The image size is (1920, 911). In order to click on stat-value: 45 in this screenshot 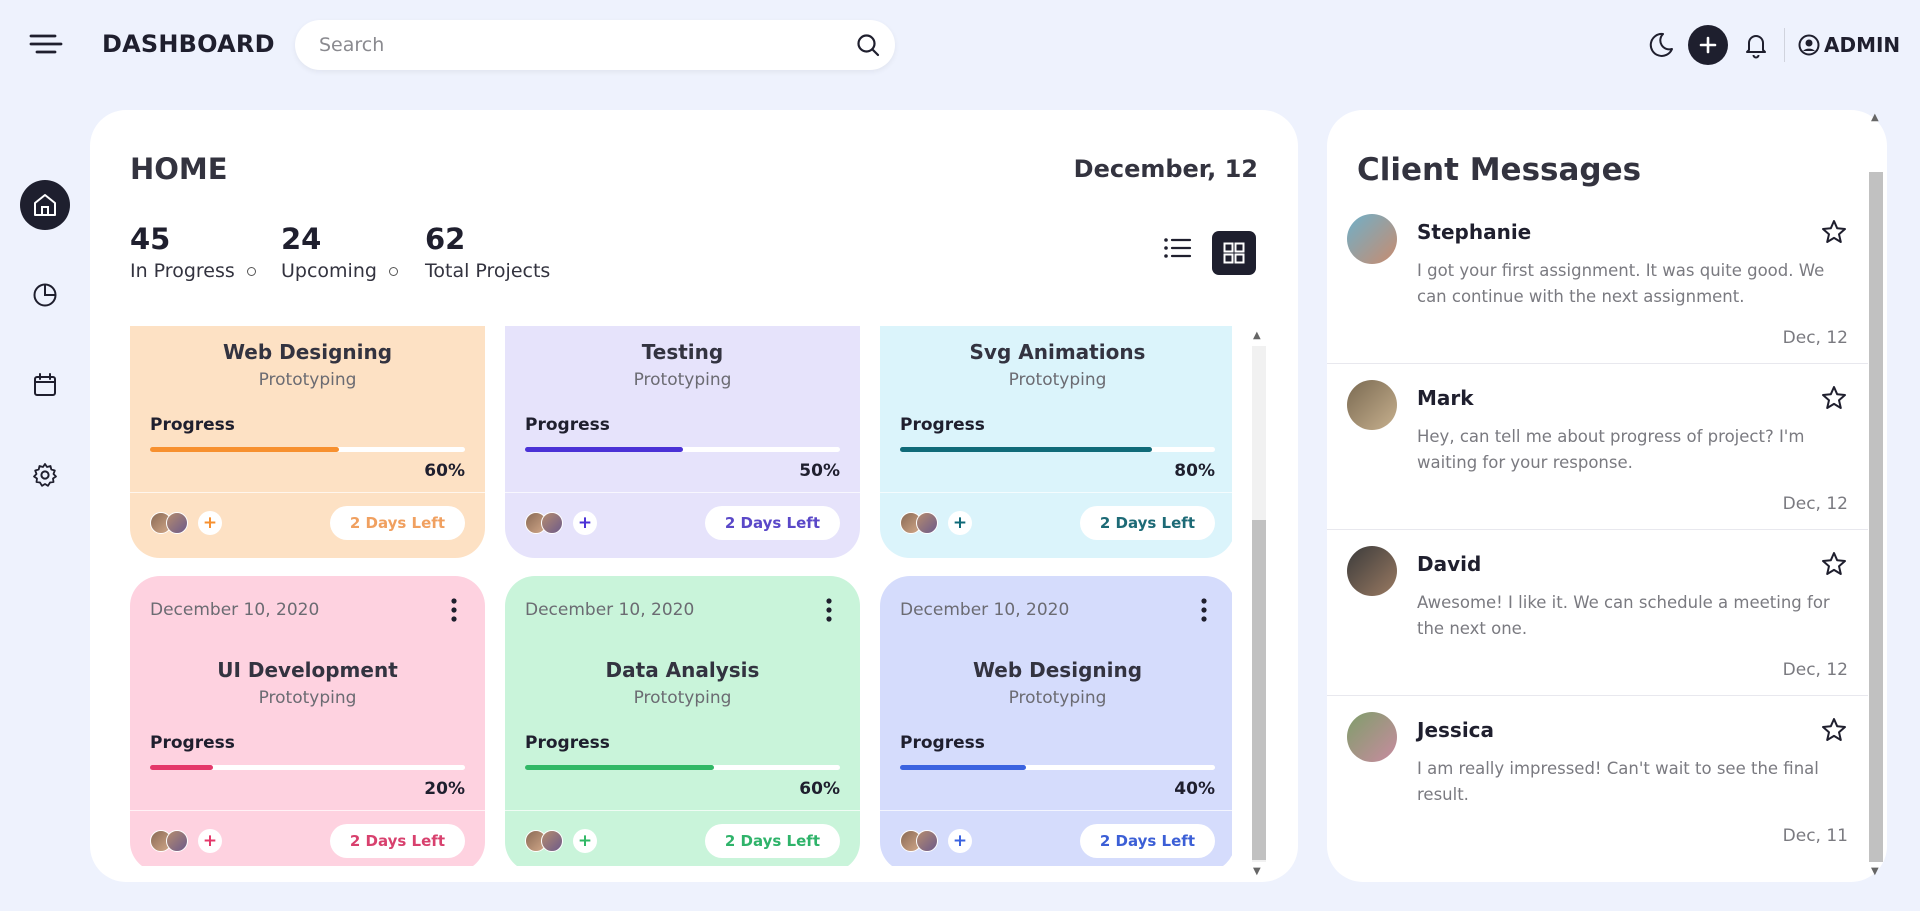, I will do `click(150, 239)`.